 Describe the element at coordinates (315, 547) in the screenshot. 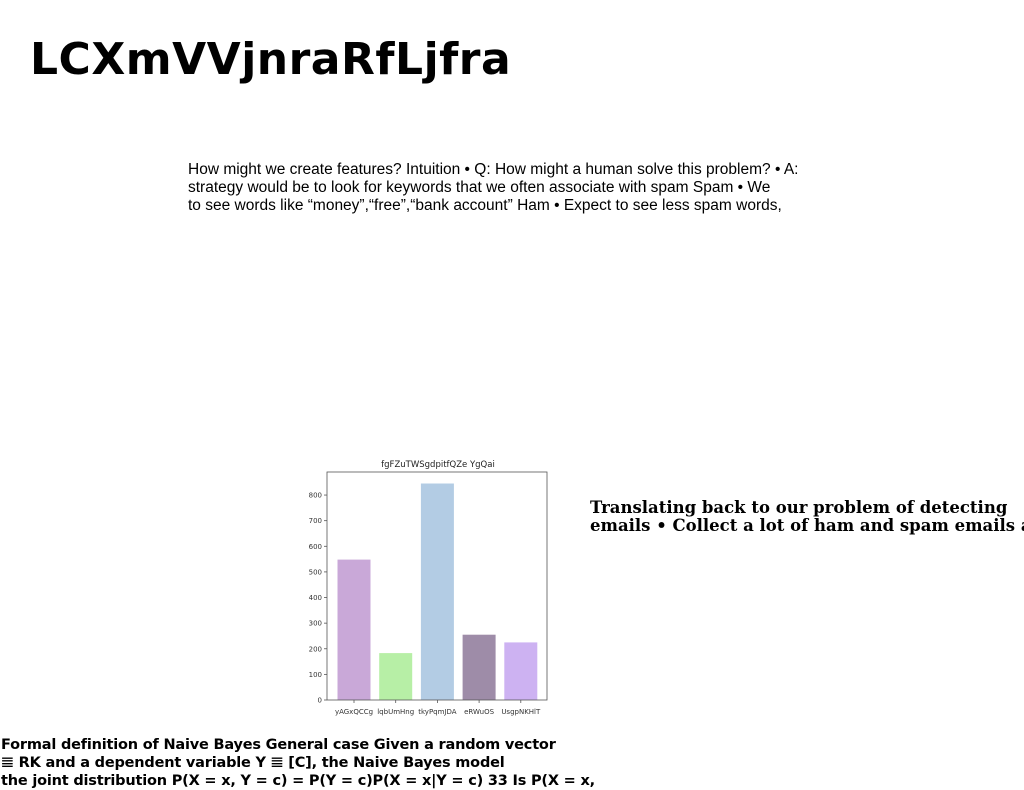

I see `y-tick-label: 600` at that location.